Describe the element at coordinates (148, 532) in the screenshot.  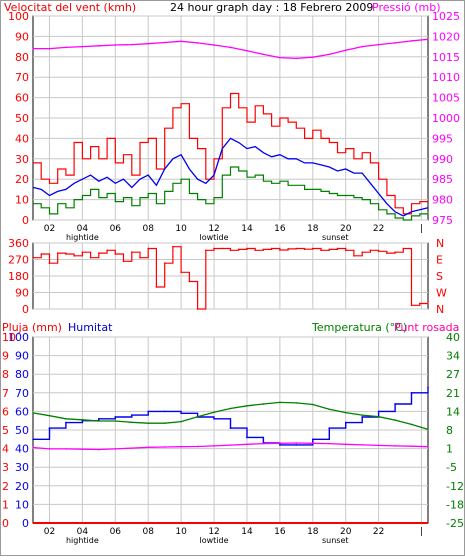
I see `x-tick-label: 08` at that location.